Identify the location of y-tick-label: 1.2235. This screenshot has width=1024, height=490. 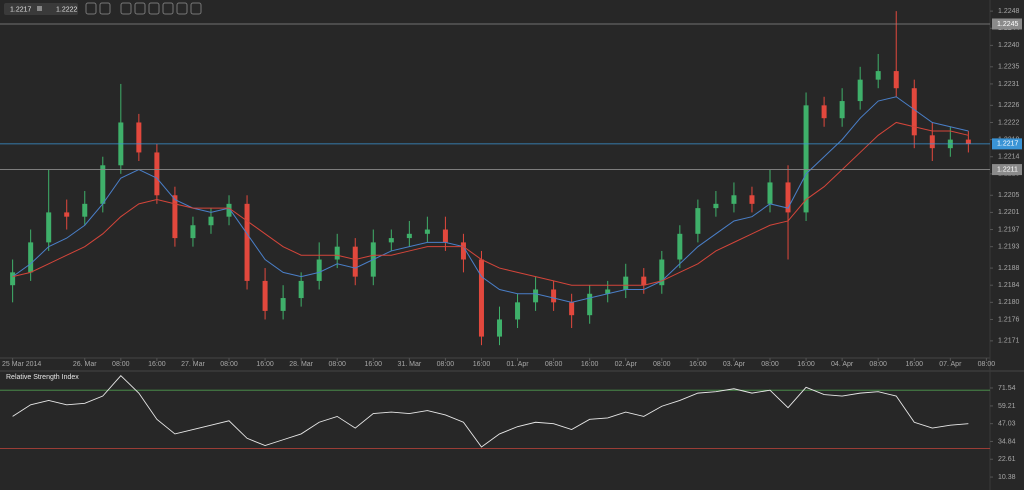
(1009, 67).